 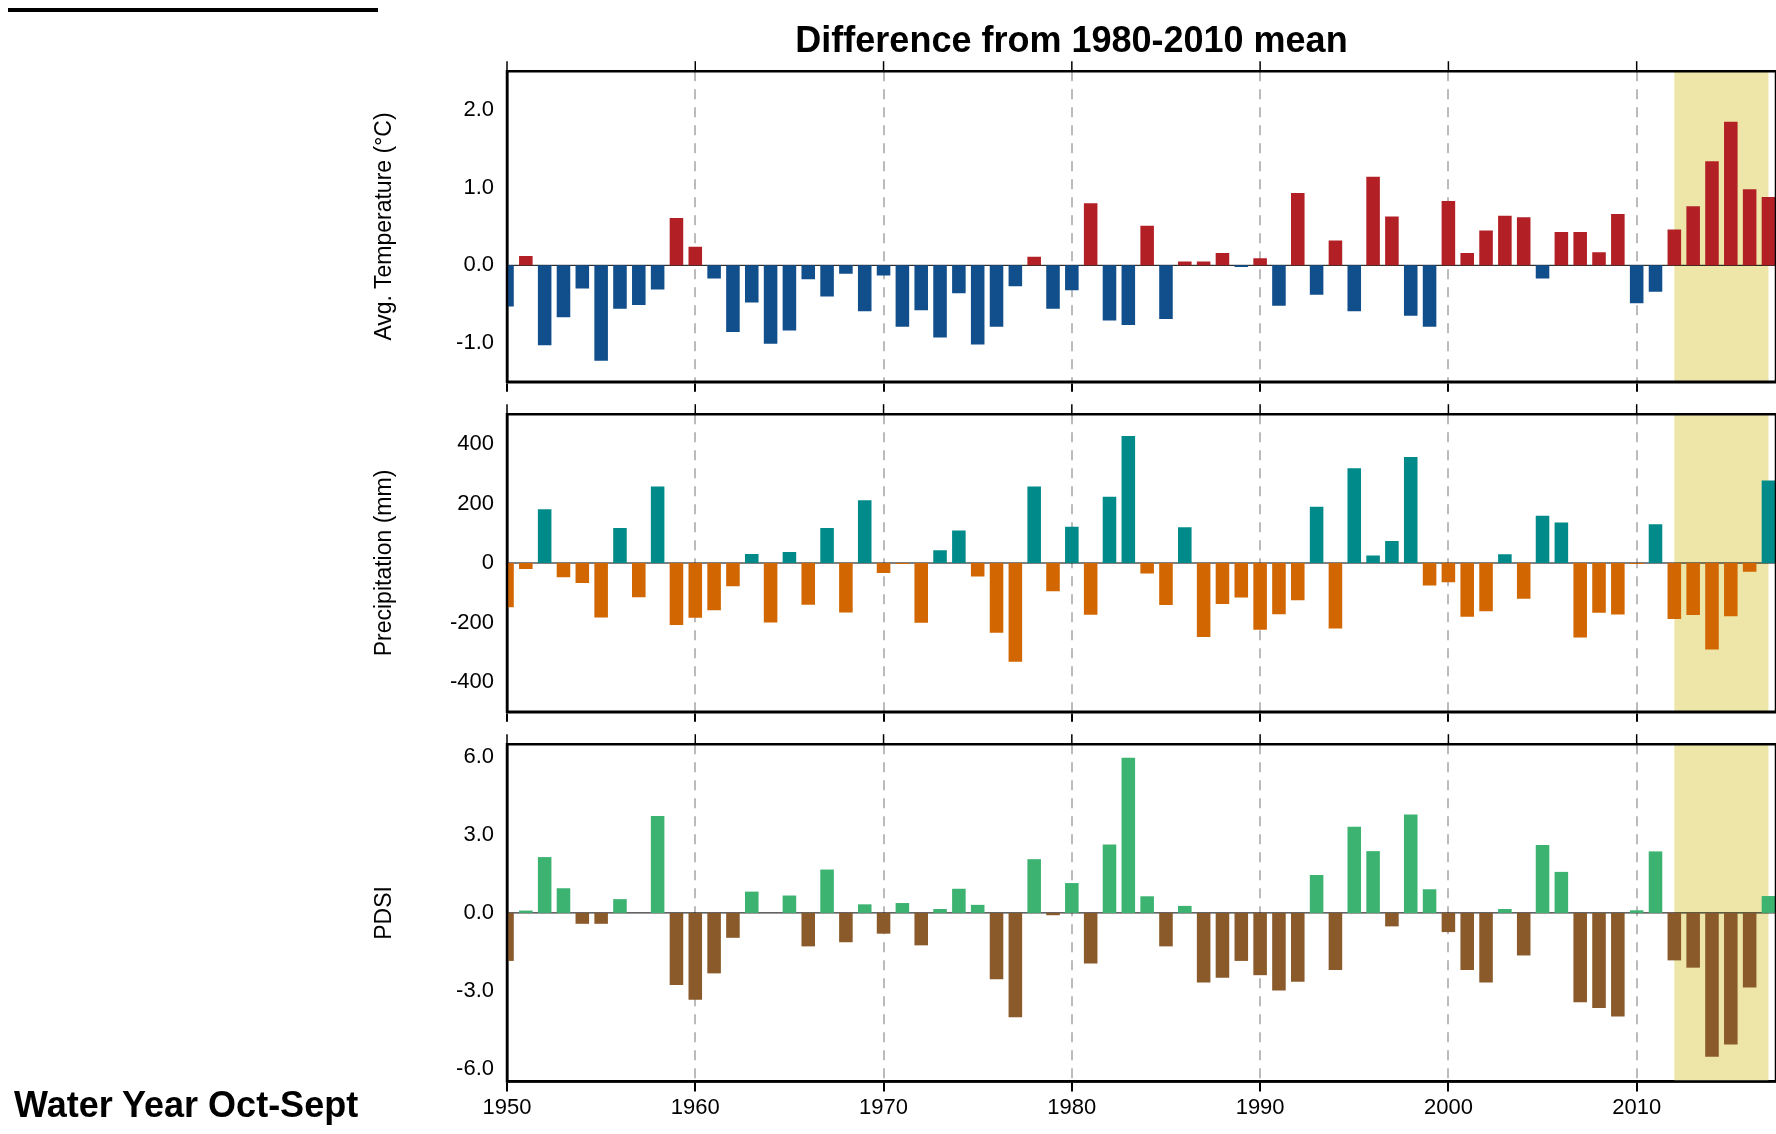 What do you see at coordinates (1448, 1106) in the screenshot?
I see `x-tick-label: 2000` at bounding box center [1448, 1106].